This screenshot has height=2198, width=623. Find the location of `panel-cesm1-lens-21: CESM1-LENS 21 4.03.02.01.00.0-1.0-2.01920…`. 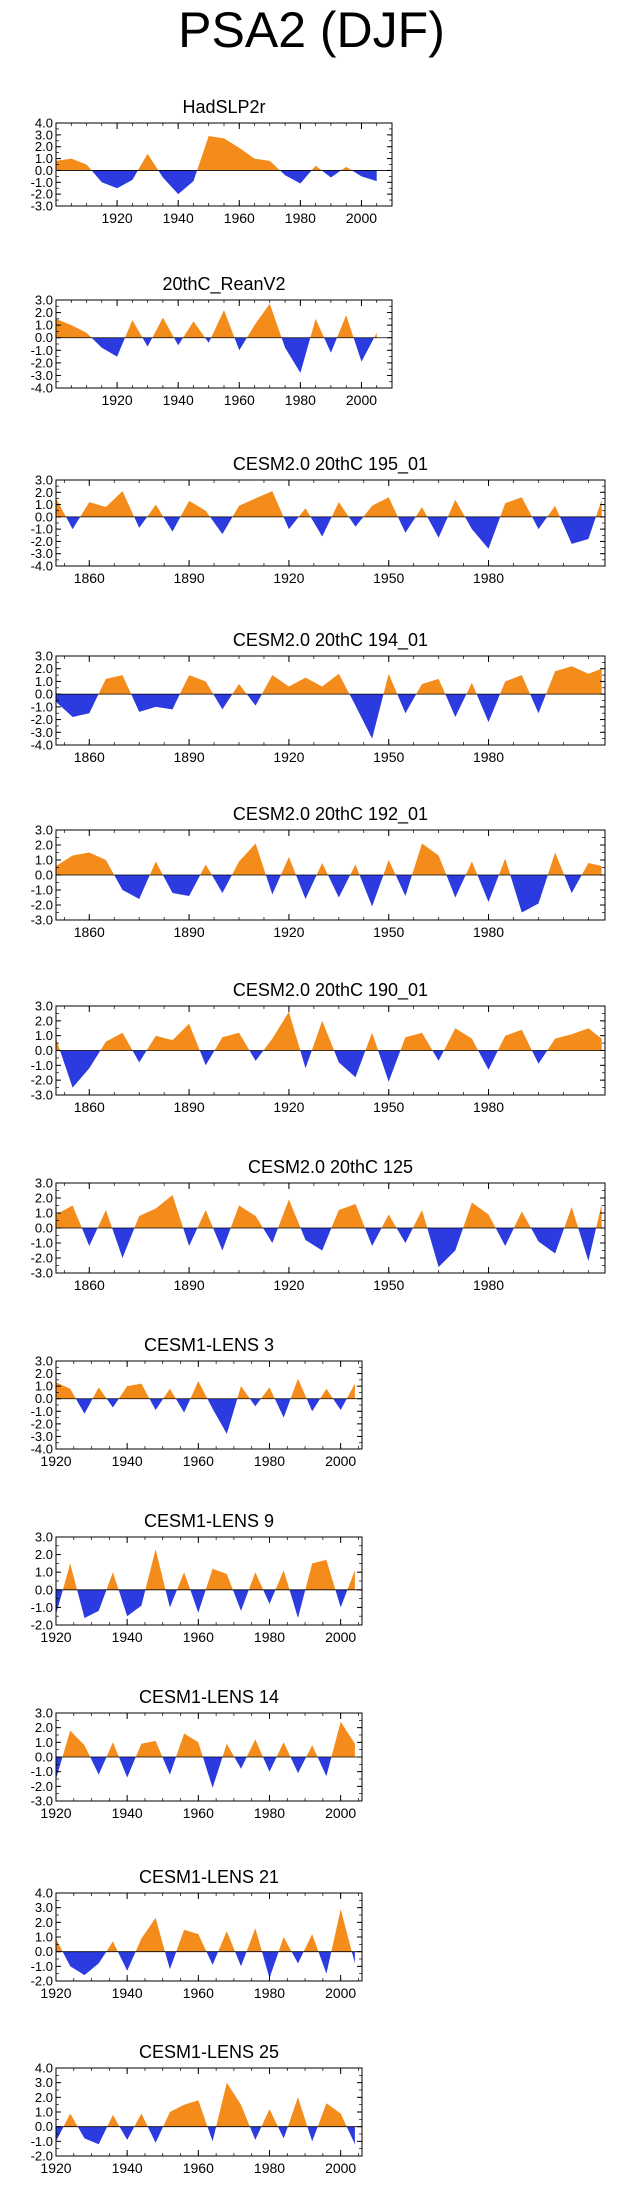

panel-cesm1-lens-21: CESM1-LENS 21 4.03.02.01.00.0-1.0-2.01920… is located at coordinates (197, 1934).